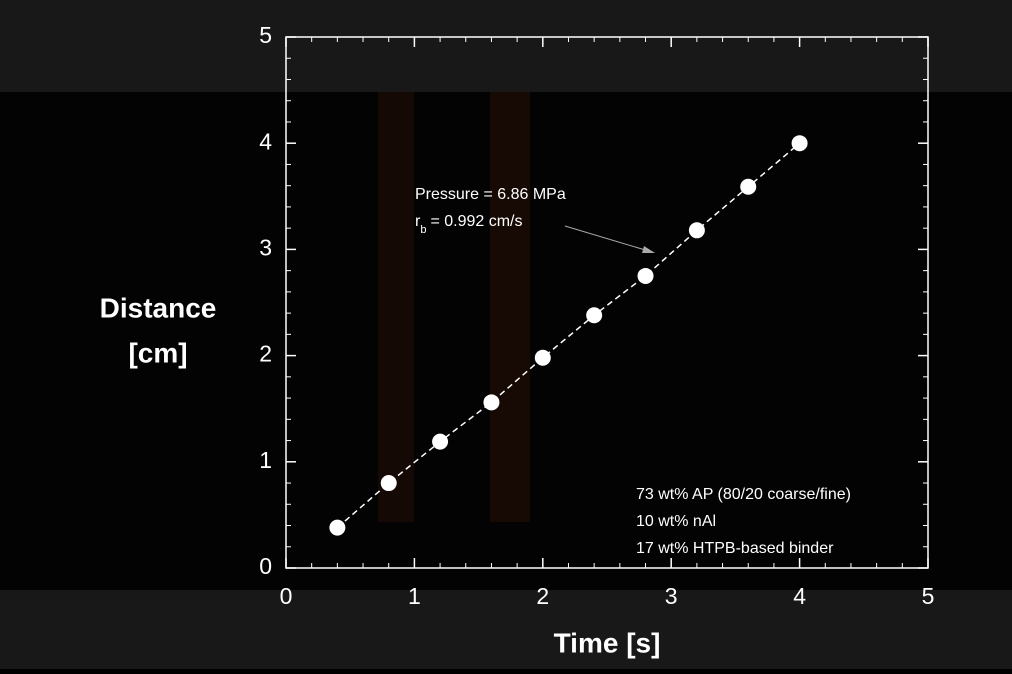 This screenshot has height=674, width=1012. What do you see at coordinates (735, 548) in the screenshot?
I see `composition-note: 17 wt% HTPB-based binder` at bounding box center [735, 548].